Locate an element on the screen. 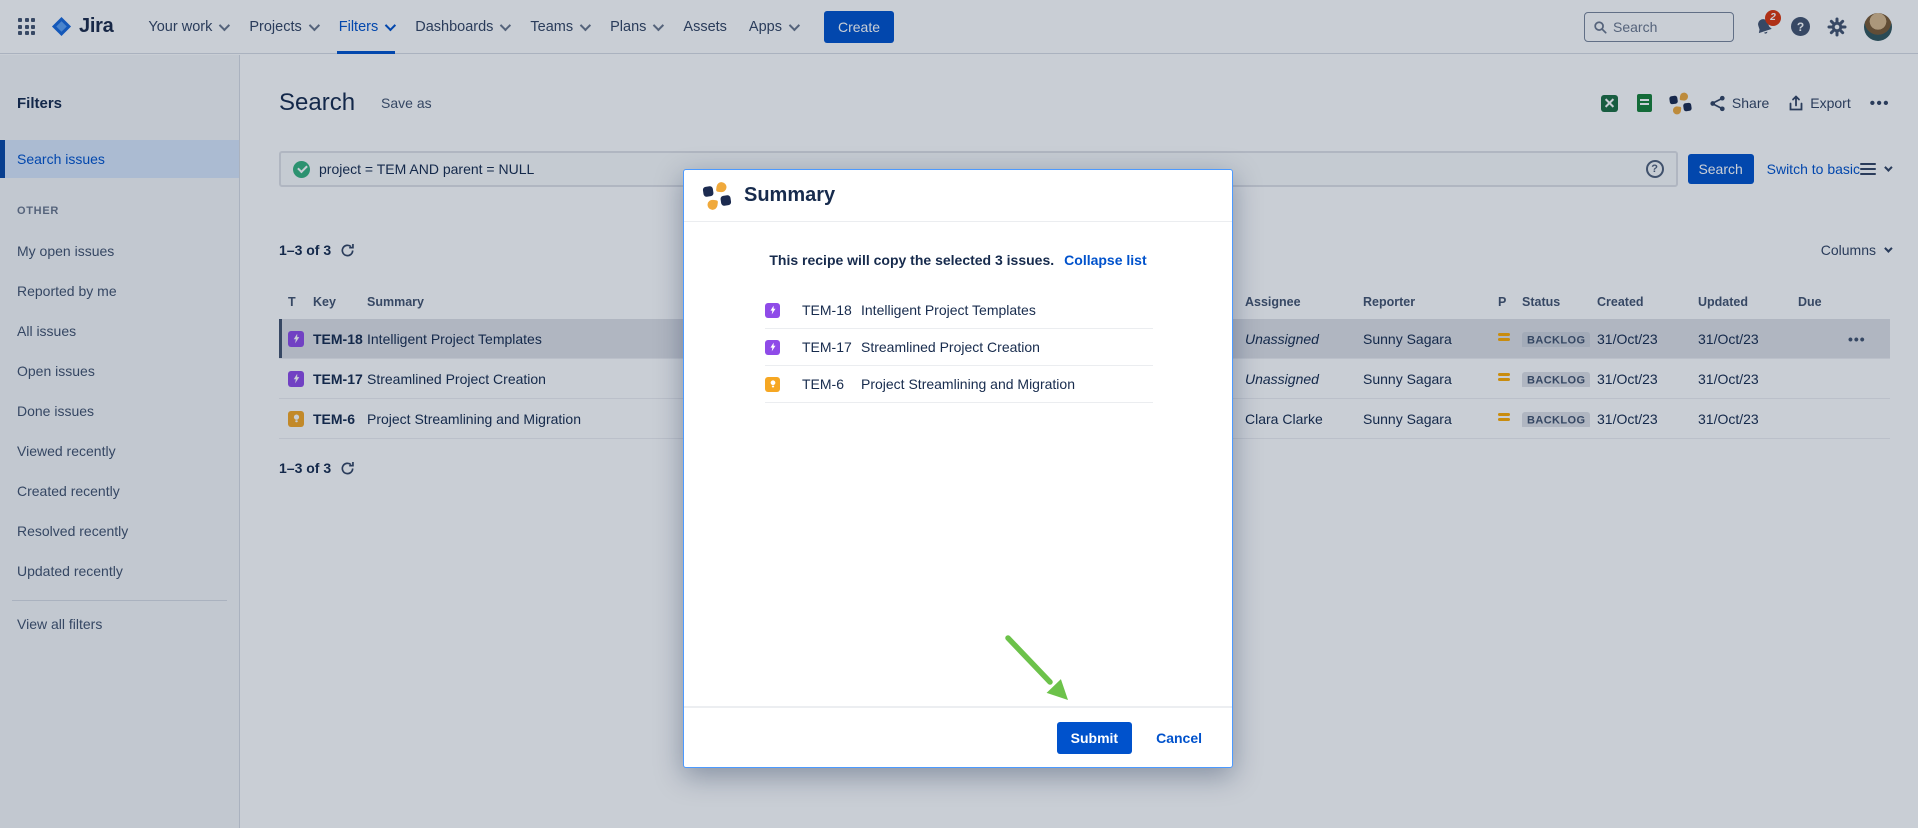  nav-search is located at coordinates (1659, 26).